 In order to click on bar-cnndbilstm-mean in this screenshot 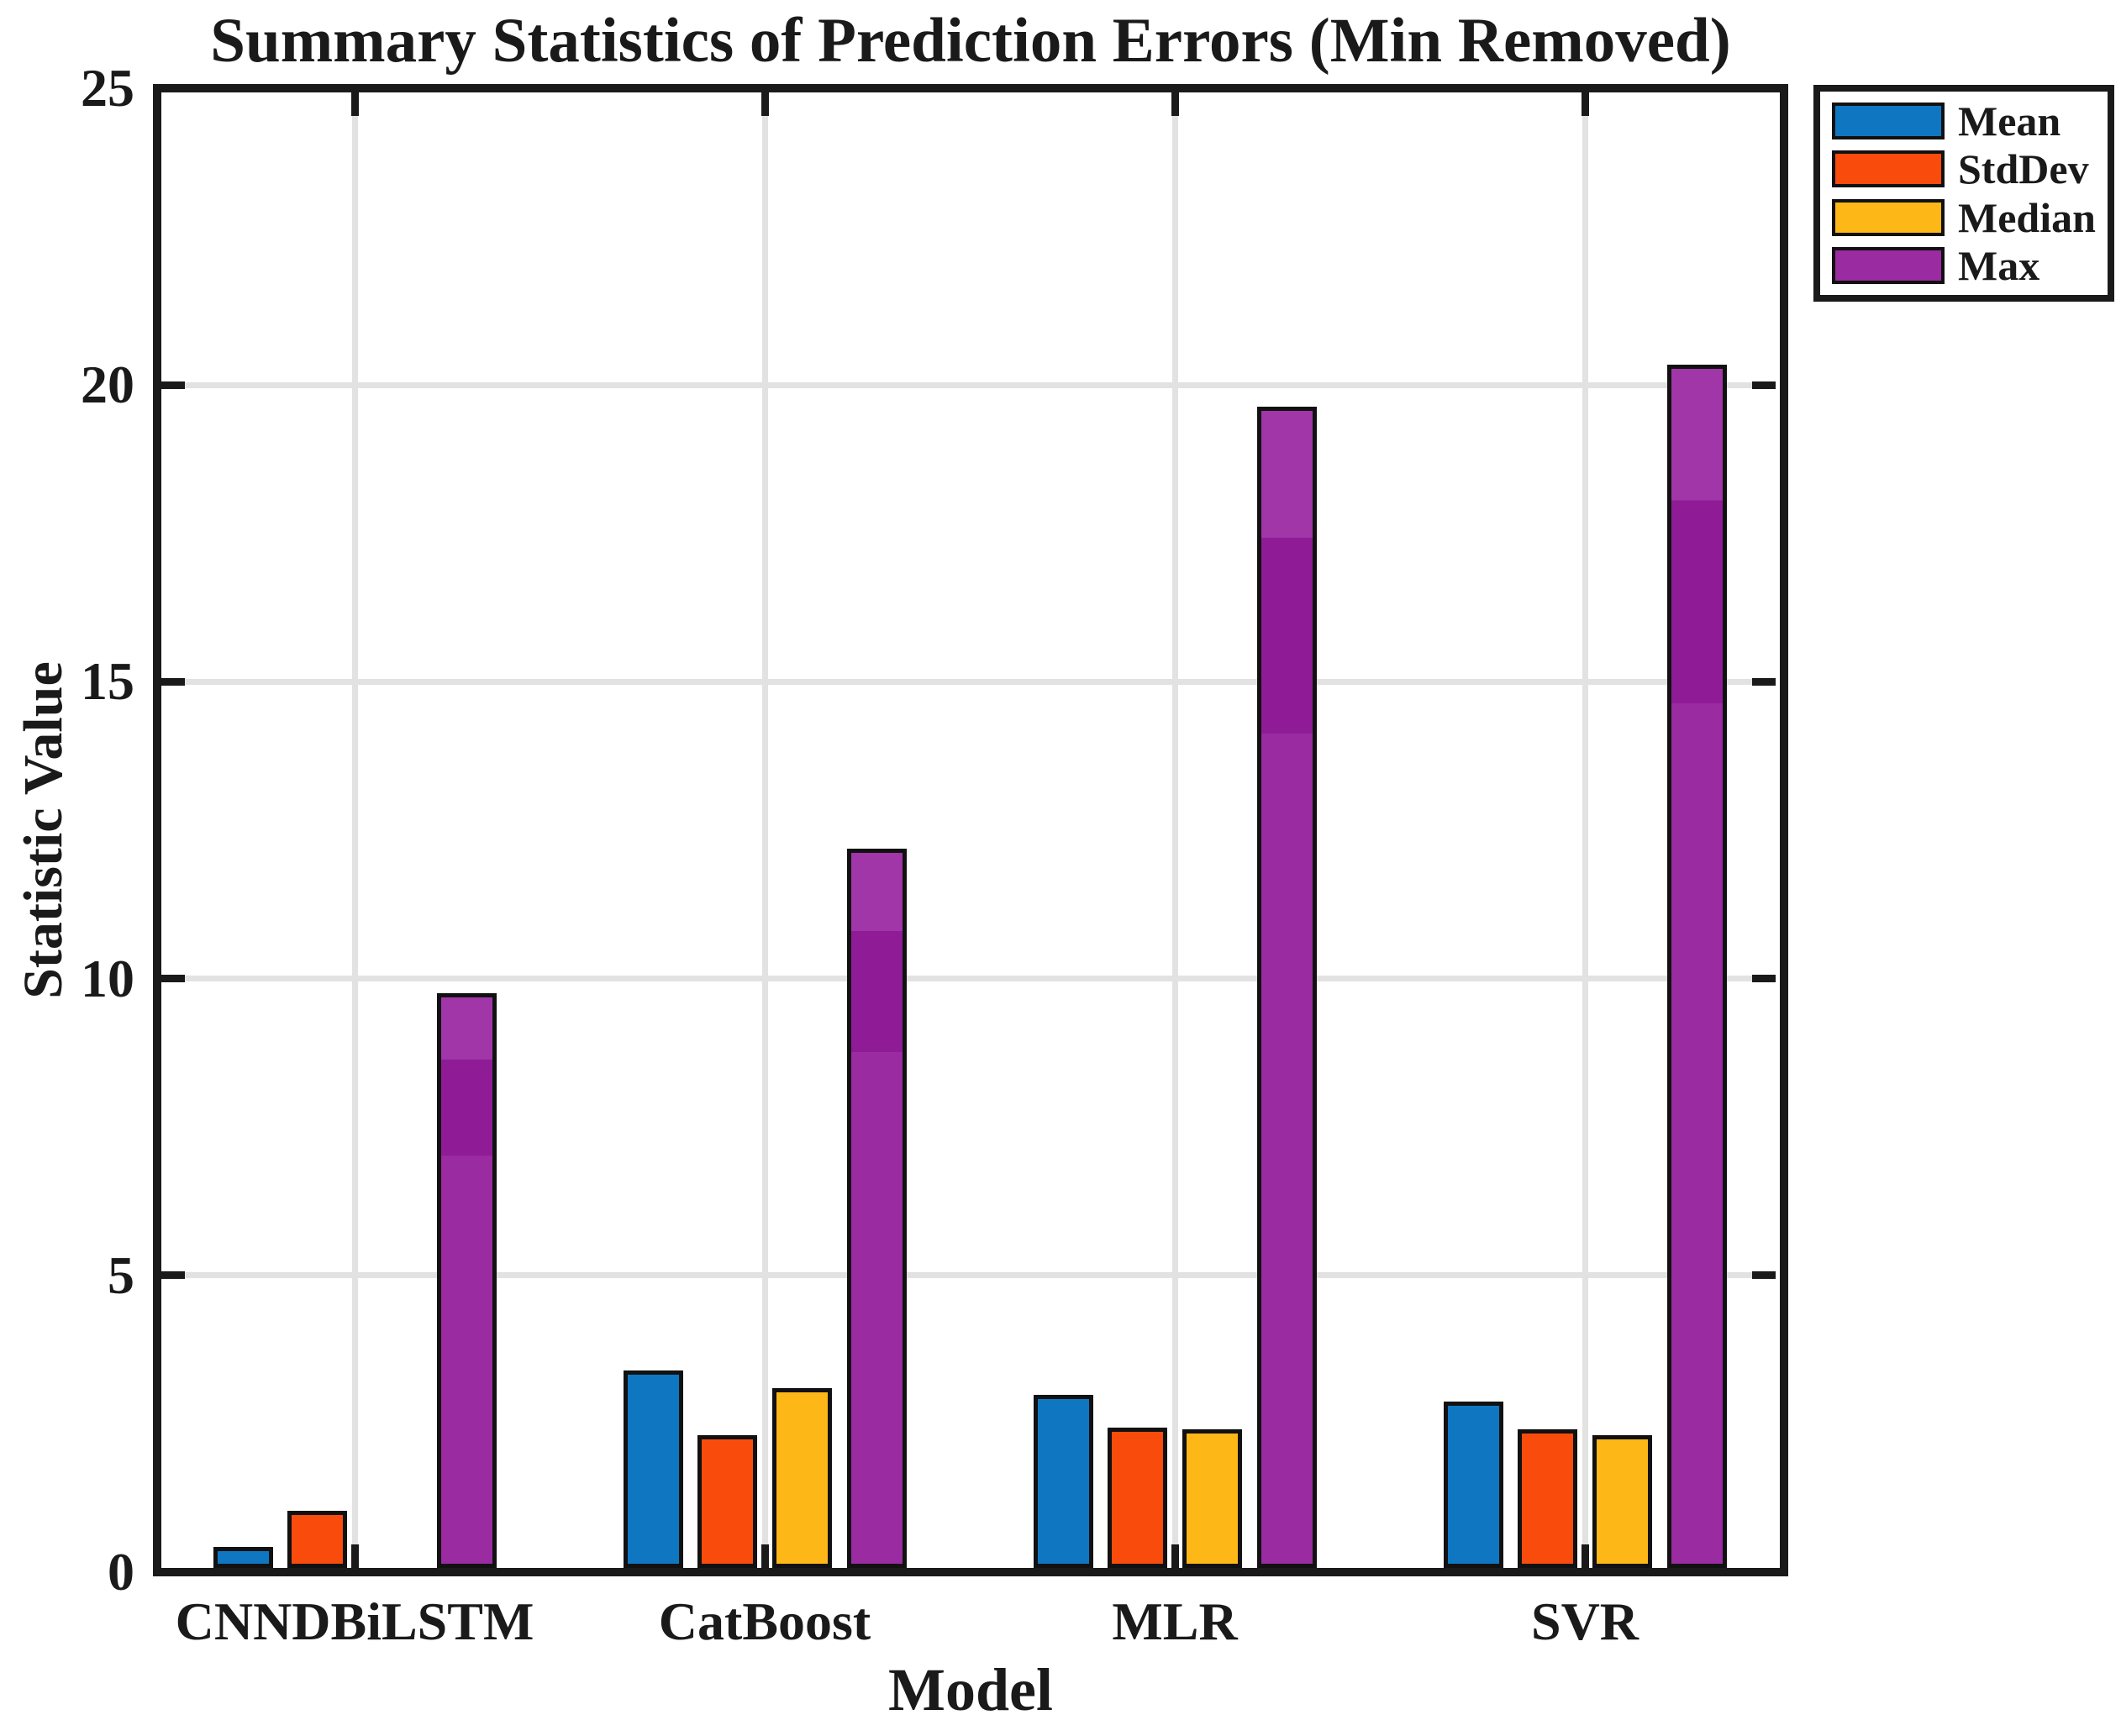, I will do `click(243, 1557)`.